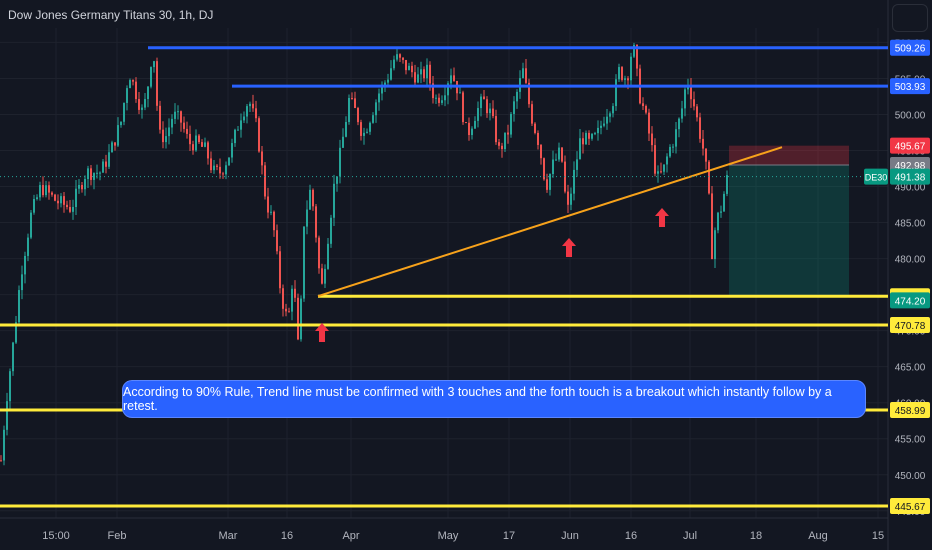  Describe the element at coordinates (910, 18) in the screenshot. I see `chart-settings-button` at that location.